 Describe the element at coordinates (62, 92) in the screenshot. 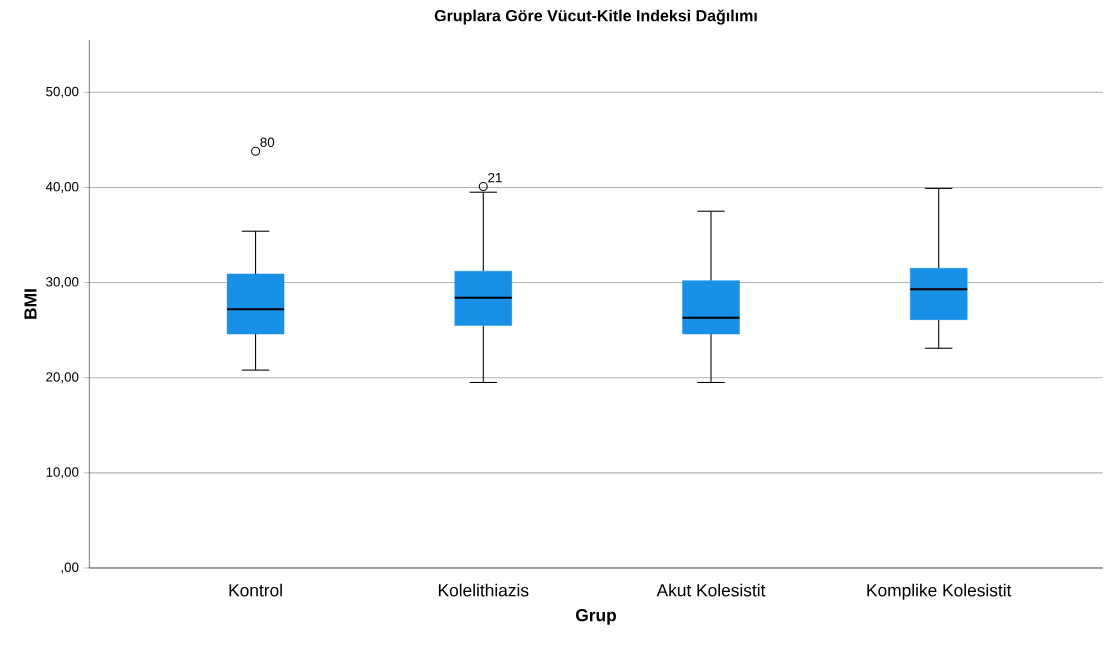

I see `y-tick-label: 50,00` at that location.